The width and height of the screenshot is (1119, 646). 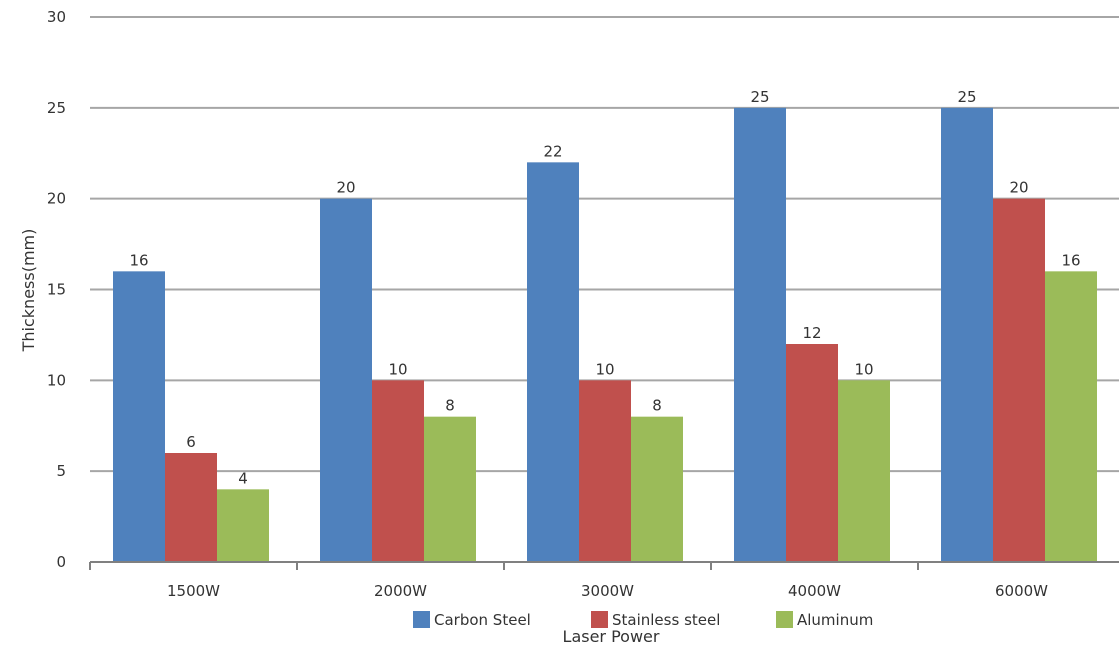 What do you see at coordinates (835, 620) in the screenshot?
I see `legend-label: Aluminum` at bounding box center [835, 620].